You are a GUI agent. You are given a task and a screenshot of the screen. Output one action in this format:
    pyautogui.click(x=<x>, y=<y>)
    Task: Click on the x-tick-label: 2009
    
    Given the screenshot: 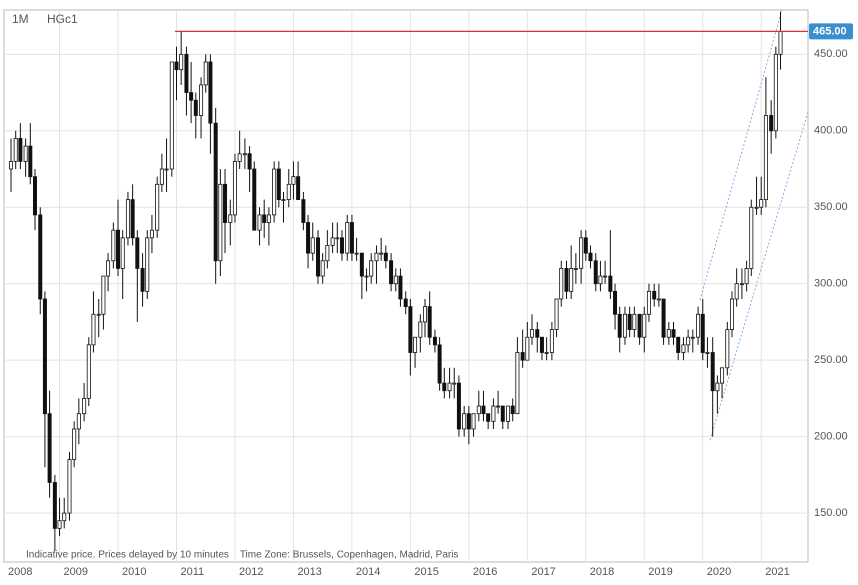 What is the action you would take?
    pyautogui.click(x=76, y=572)
    